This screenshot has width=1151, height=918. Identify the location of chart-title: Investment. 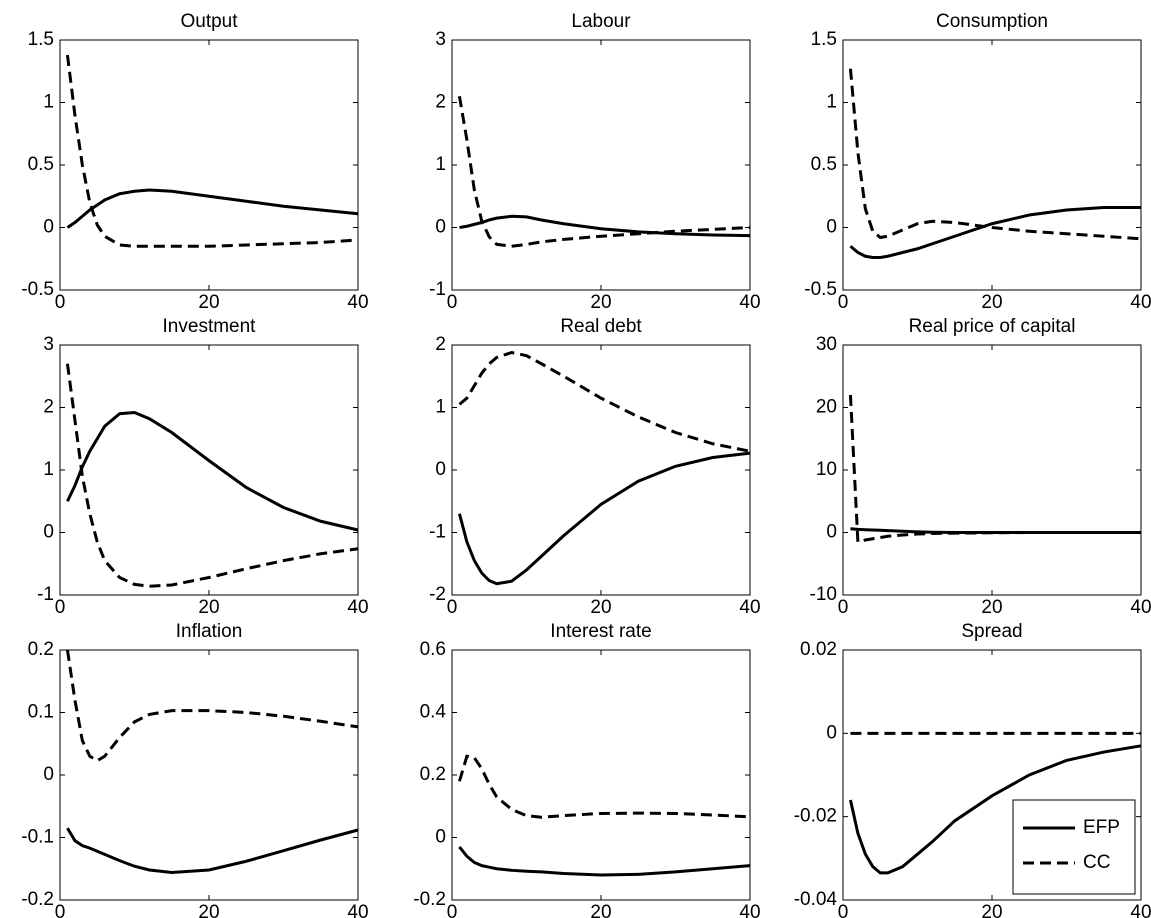
(210, 326).